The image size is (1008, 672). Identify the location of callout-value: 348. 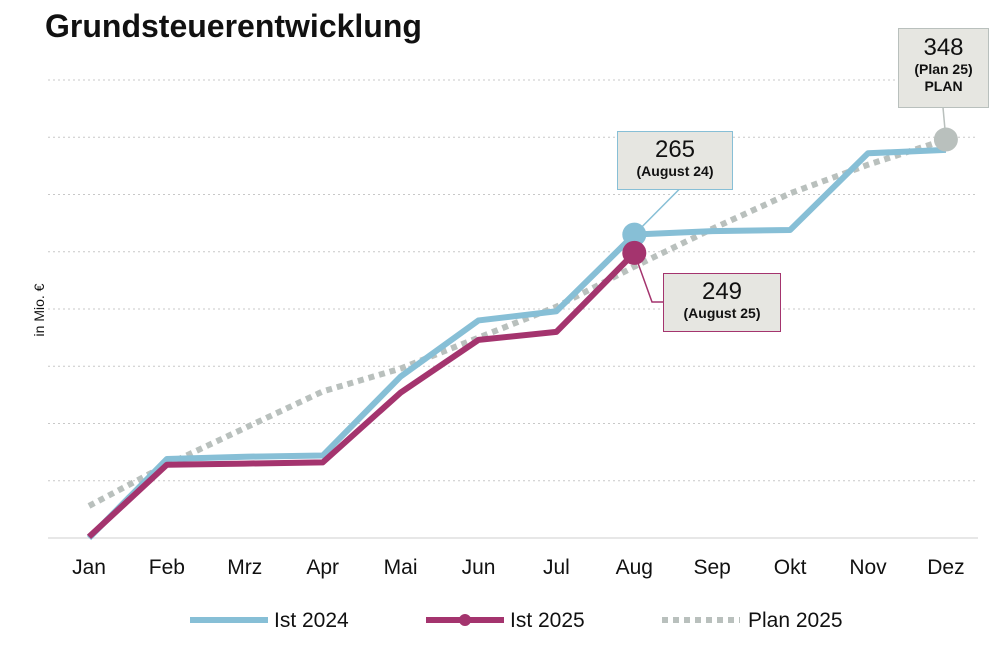
(943, 47).